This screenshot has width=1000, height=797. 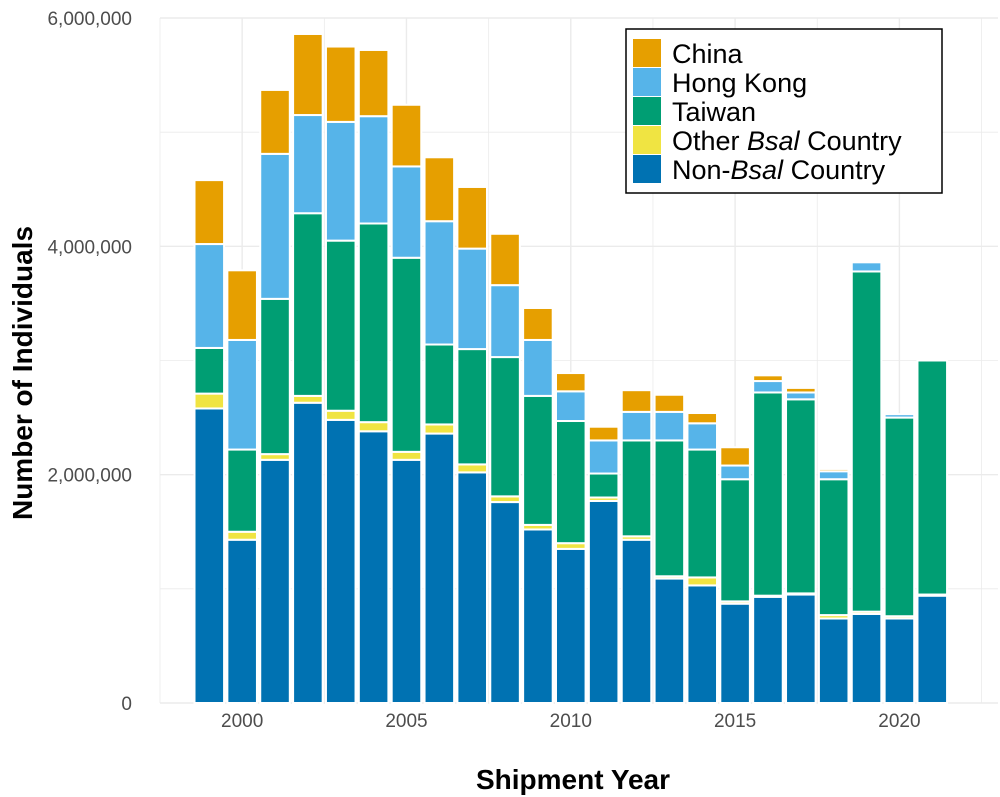 What do you see at coordinates (340, 561) in the screenshot?
I see `bar-segment-non_bsal-2003` at bounding box center [340, 561].